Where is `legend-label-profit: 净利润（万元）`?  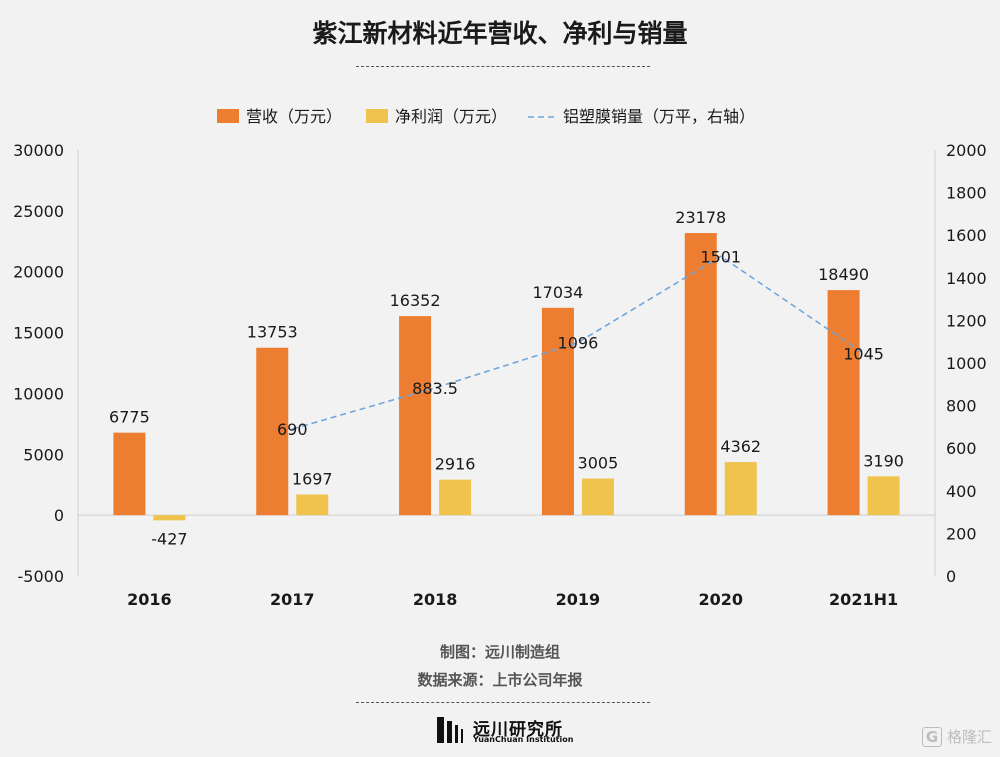 legend-label-profit: 净利润（万元） is located at coordinates (451, 116).